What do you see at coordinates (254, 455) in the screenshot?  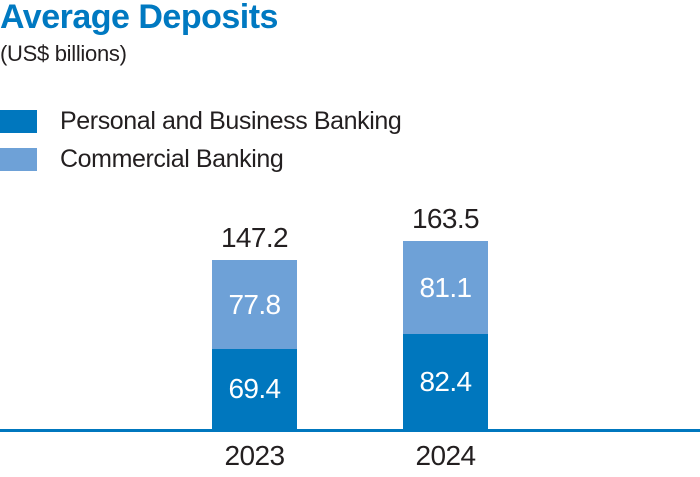 I see `category-label-2023: 2023` at bounding box center [254, 455].